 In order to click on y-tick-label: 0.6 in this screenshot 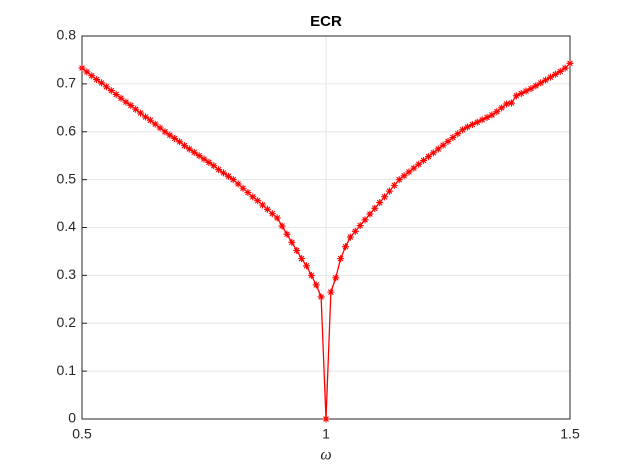, I will do `click(67, 130)`.